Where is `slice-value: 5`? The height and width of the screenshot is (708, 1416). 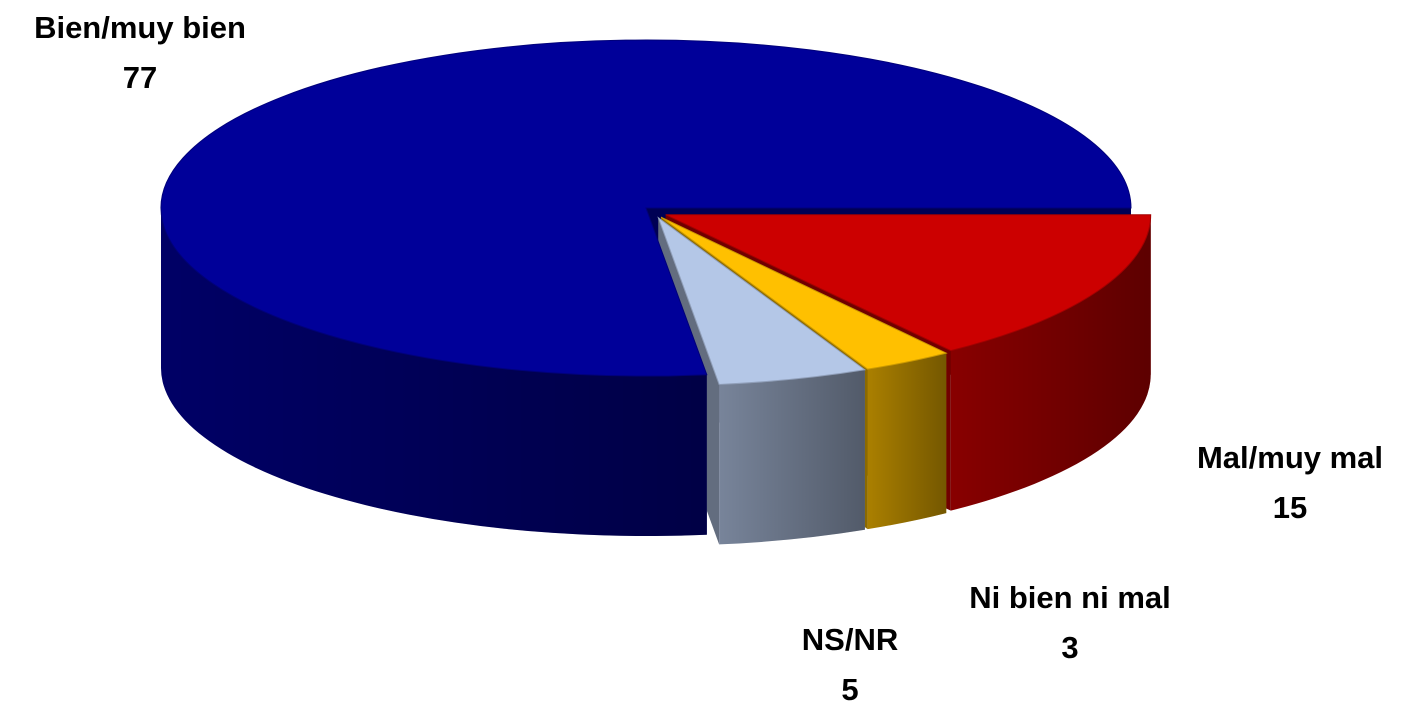 slice-value: 5 is located at coordinates (849, 689).